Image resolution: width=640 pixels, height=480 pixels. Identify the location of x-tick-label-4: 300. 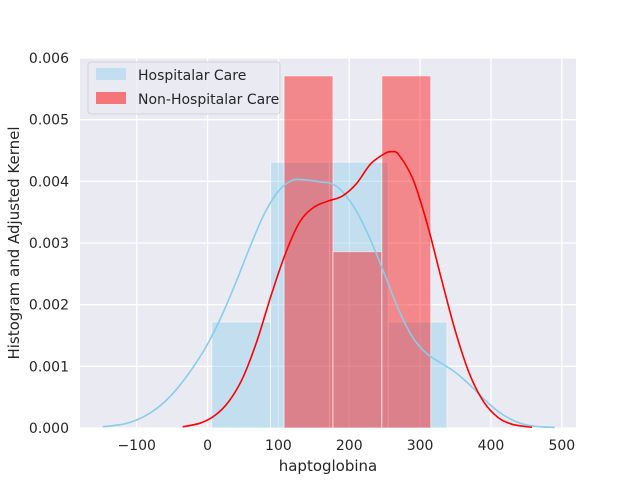
(420, 446).